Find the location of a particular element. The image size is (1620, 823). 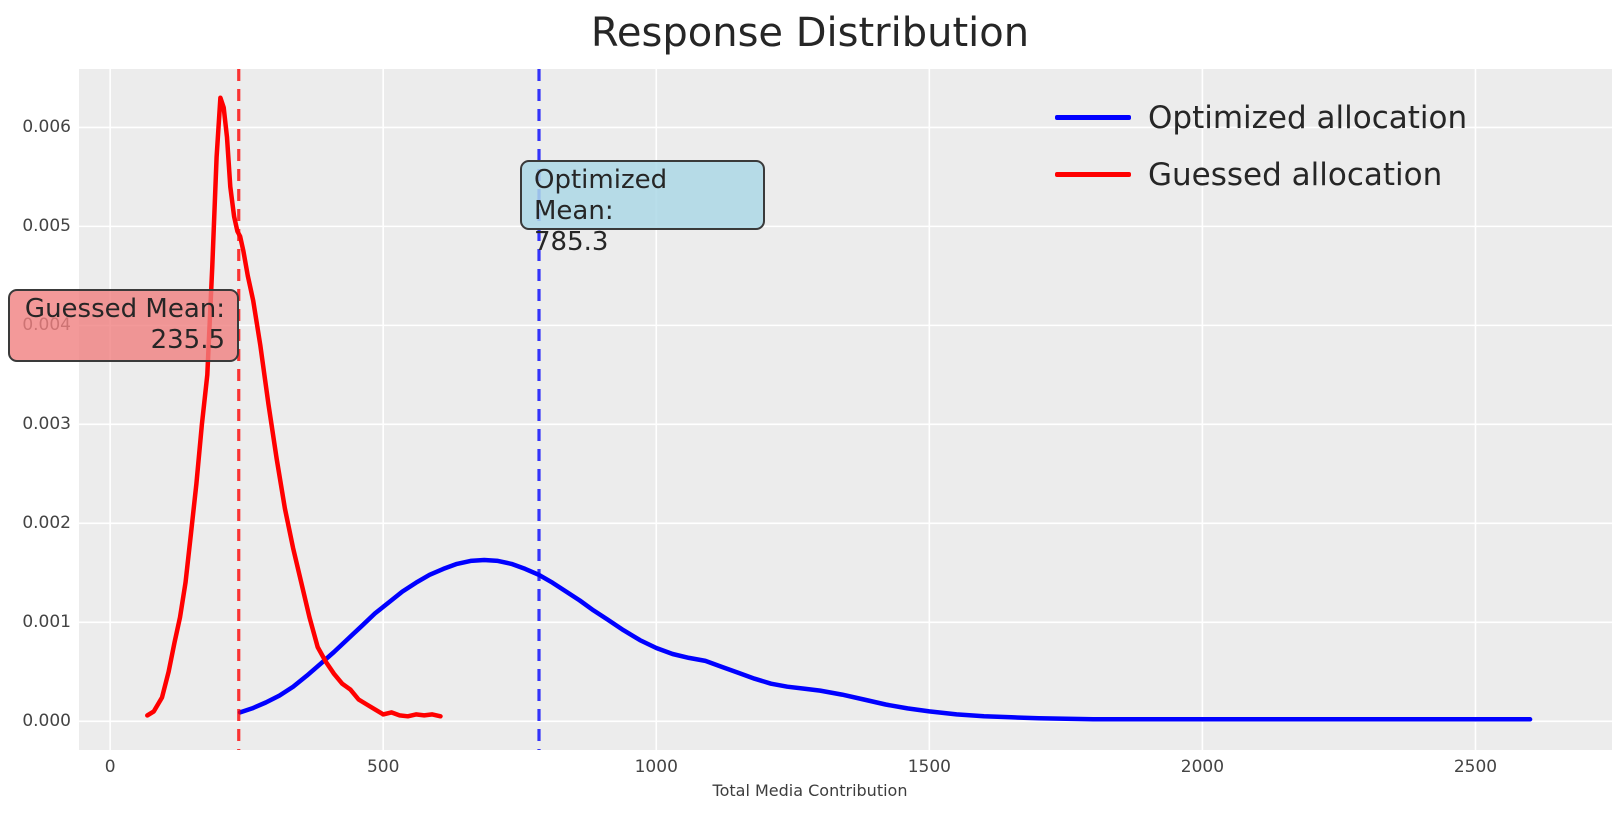

chart-title: Response Distribution is located at coordinates (810, 33).